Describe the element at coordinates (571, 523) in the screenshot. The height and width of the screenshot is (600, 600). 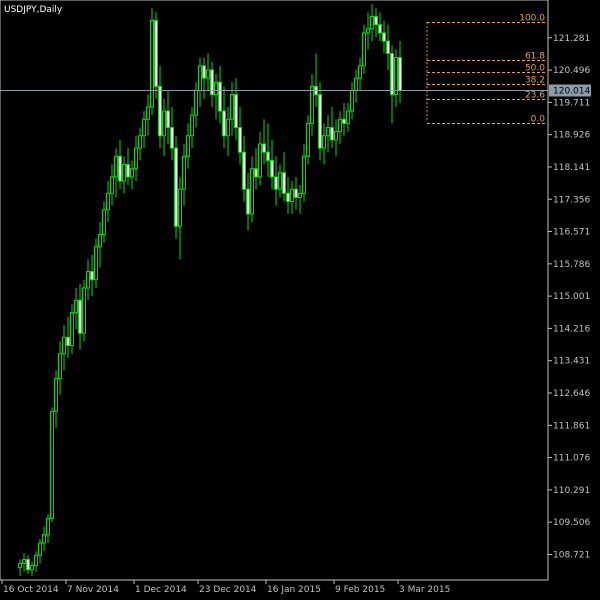
I see `y-tick-label: 109.506` at that location.